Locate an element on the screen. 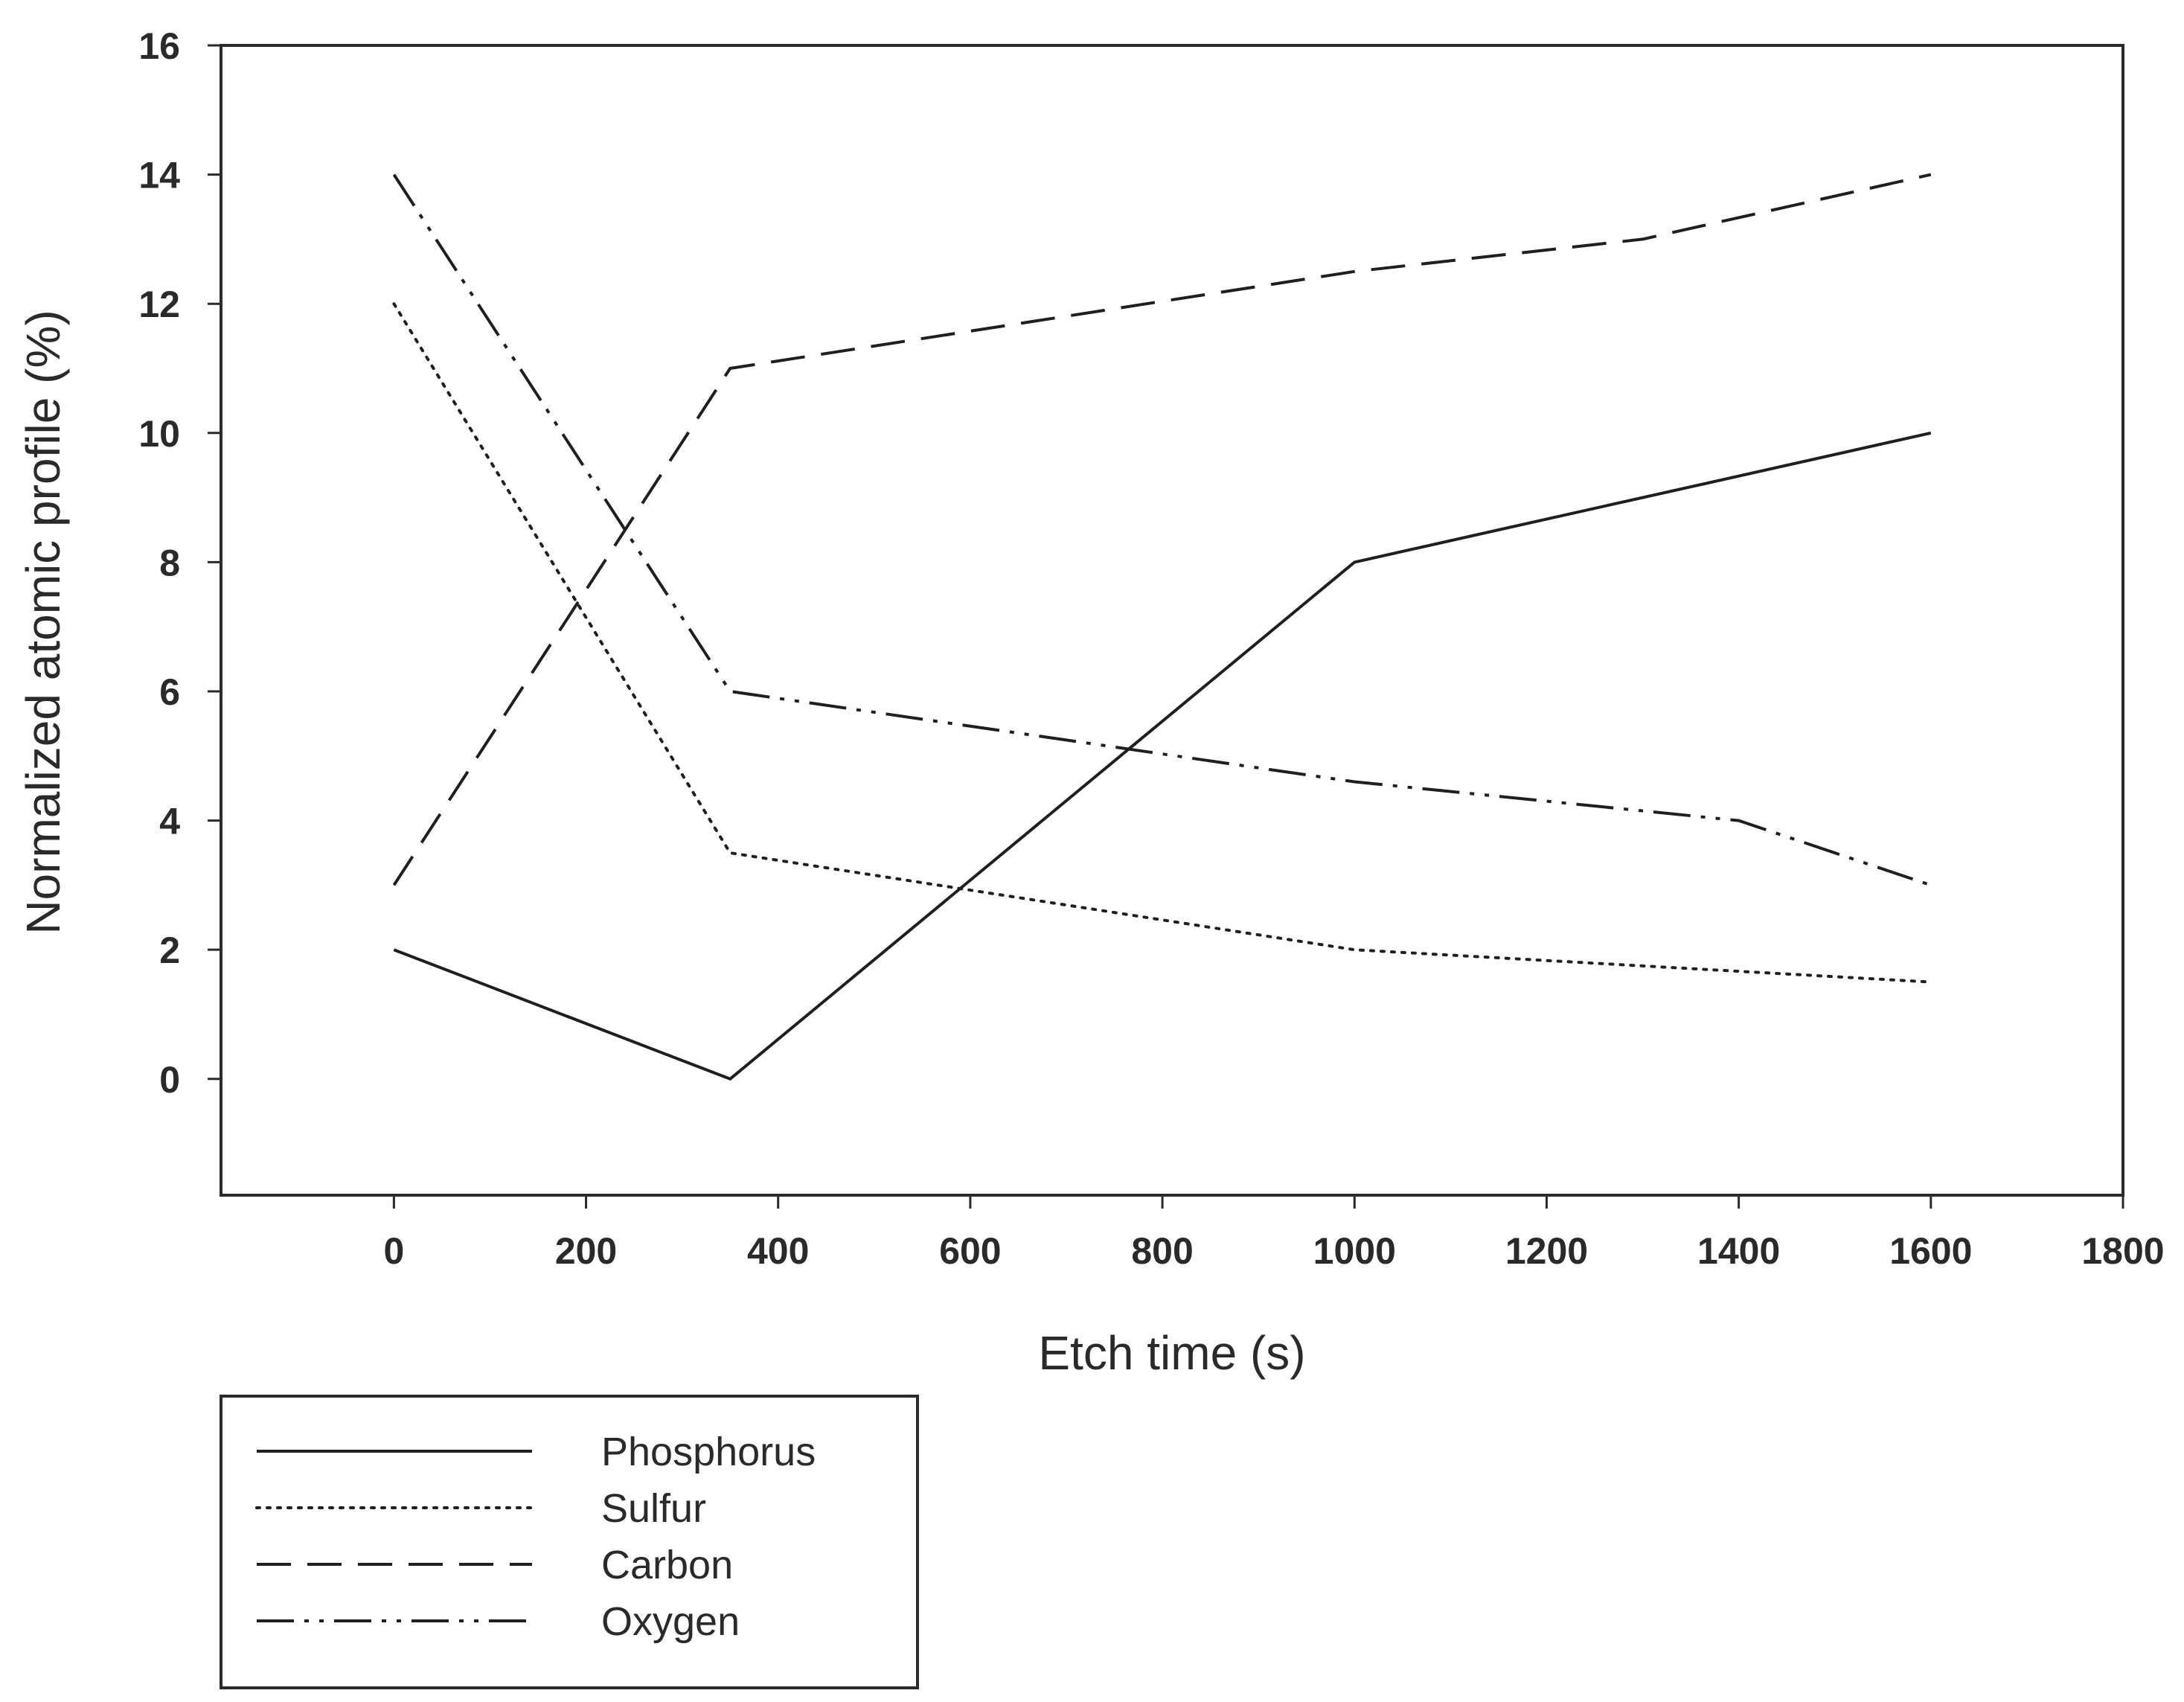 The image size is (2184, 1702). legend-box is located at coordinates (569, 1542).